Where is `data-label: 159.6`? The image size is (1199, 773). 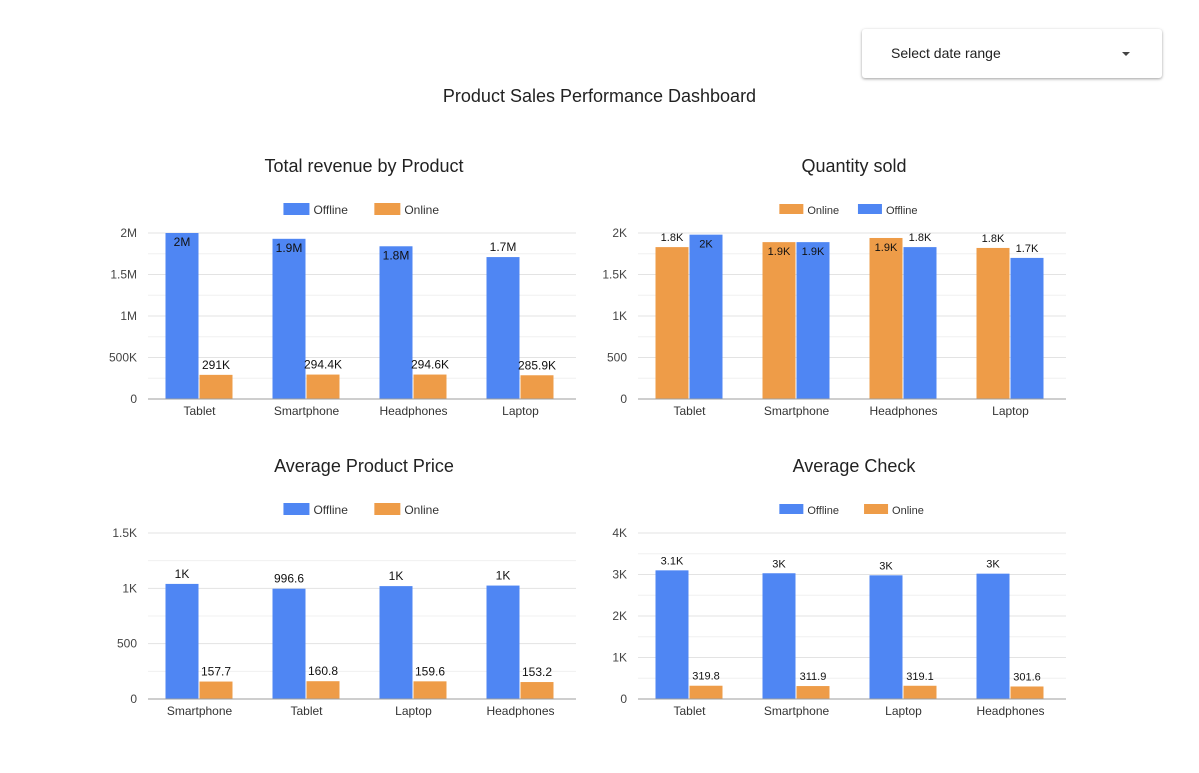
data-label: 159.6 is located at coordinates (430, 671).